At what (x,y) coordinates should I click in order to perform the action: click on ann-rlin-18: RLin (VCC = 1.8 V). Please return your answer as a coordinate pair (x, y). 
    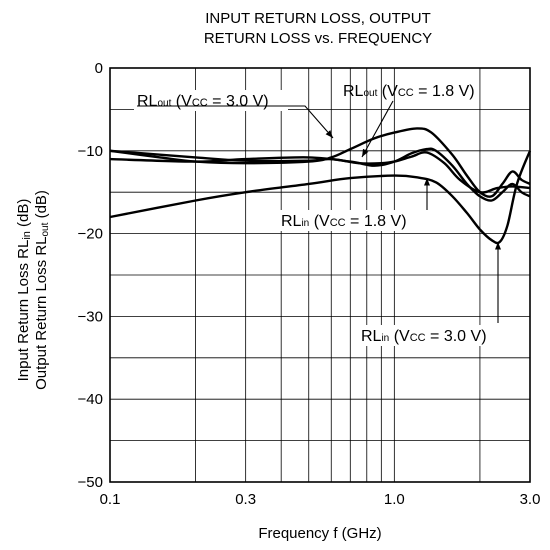
    Looking at the image, I should click on (355, 204).